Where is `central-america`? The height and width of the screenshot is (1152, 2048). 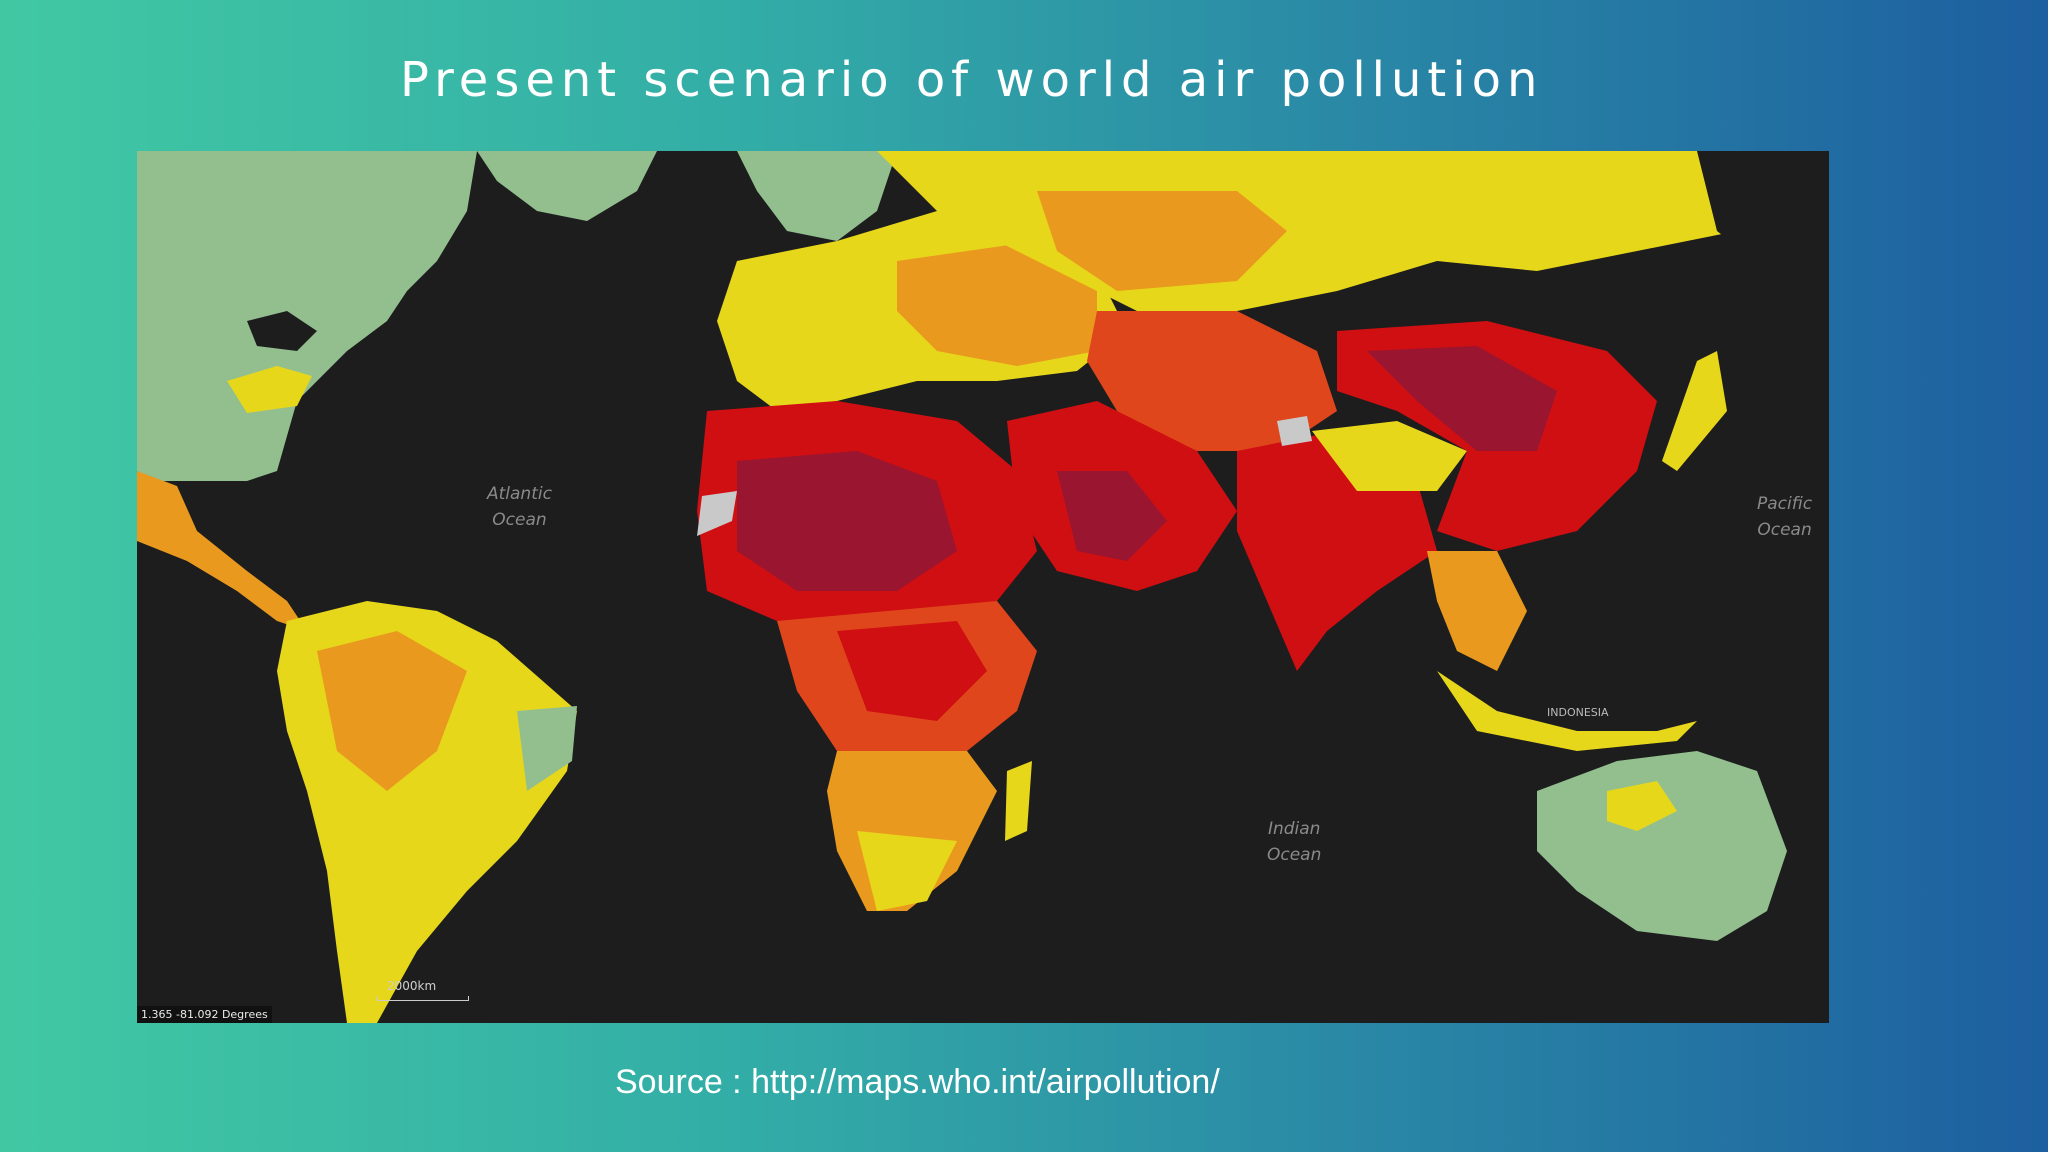 central-america is located at coordinates (222, 551).